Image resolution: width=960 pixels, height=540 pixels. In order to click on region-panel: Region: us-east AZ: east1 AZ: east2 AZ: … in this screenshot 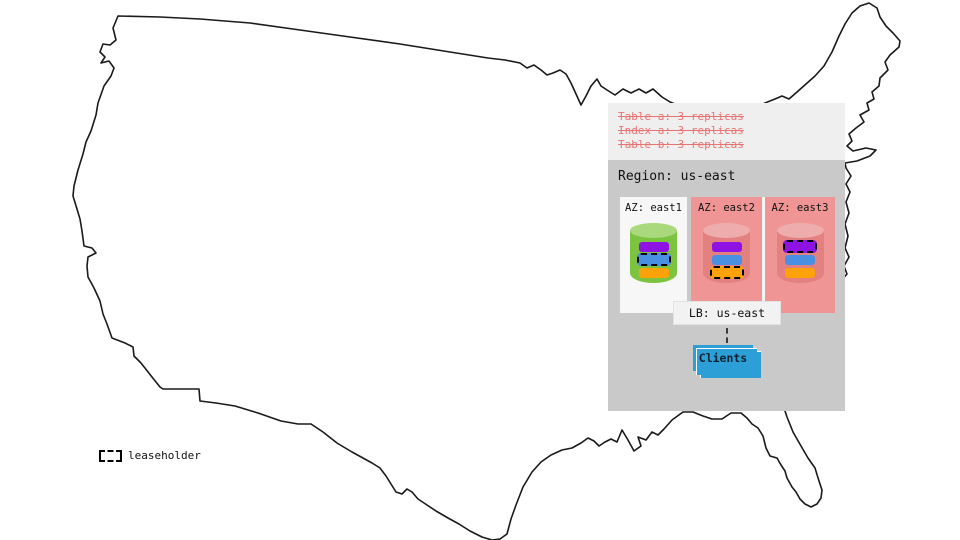, I will do `click(726, 285)`.